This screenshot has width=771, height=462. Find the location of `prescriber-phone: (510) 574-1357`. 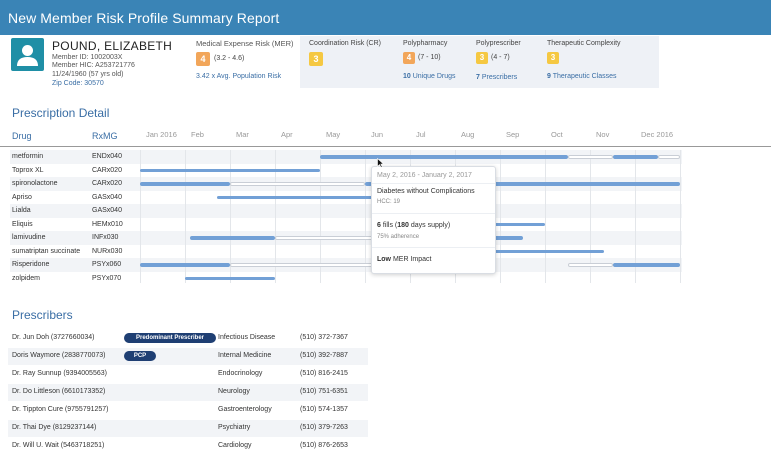

prescriber-phone: (510) 574-1357 is located at coordinates (324, 409).